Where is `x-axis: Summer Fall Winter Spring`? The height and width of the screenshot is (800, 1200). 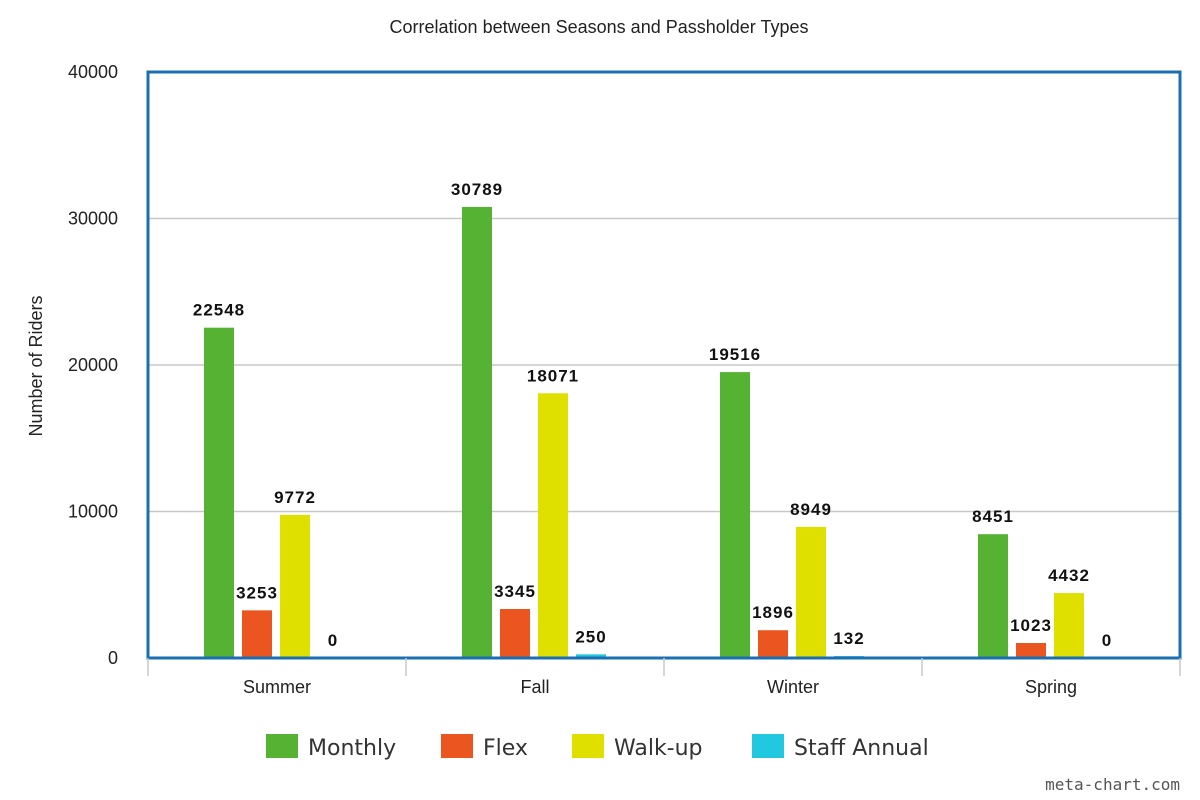 x-axis: Summer Fall Winter Spring is located at coordinates (664, 677).